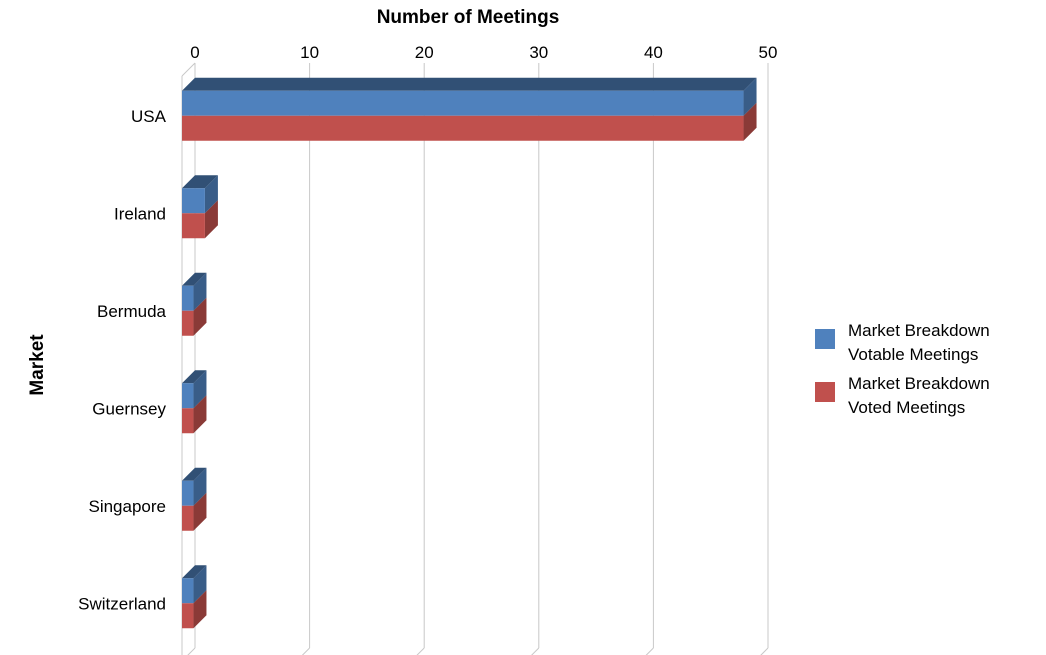  What do you see at coordinates (140, 213) in the screenshot?
I see `category-label: Ireland` at bounding box center [140, 213].